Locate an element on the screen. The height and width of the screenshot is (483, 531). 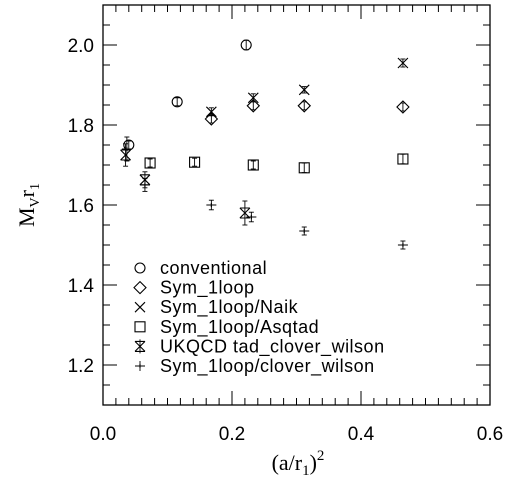
legend-item: UKQCD tad_clover_wilson is located at coordinates (259, 346).